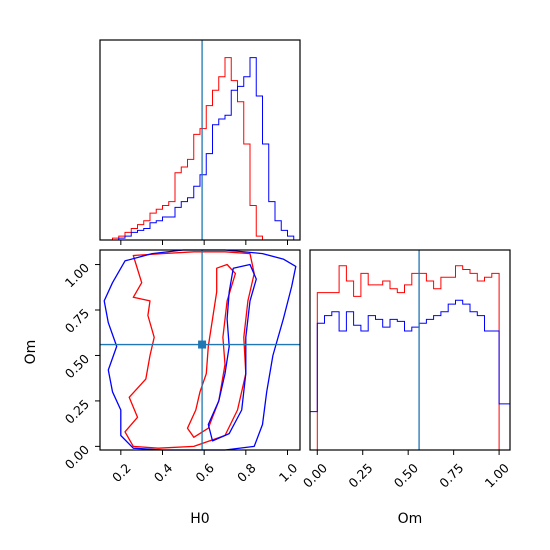 Image resolution: width=550 pixels, height=550 pixels. I want to click on y-axis-label-om: Om, so click(31, 352).